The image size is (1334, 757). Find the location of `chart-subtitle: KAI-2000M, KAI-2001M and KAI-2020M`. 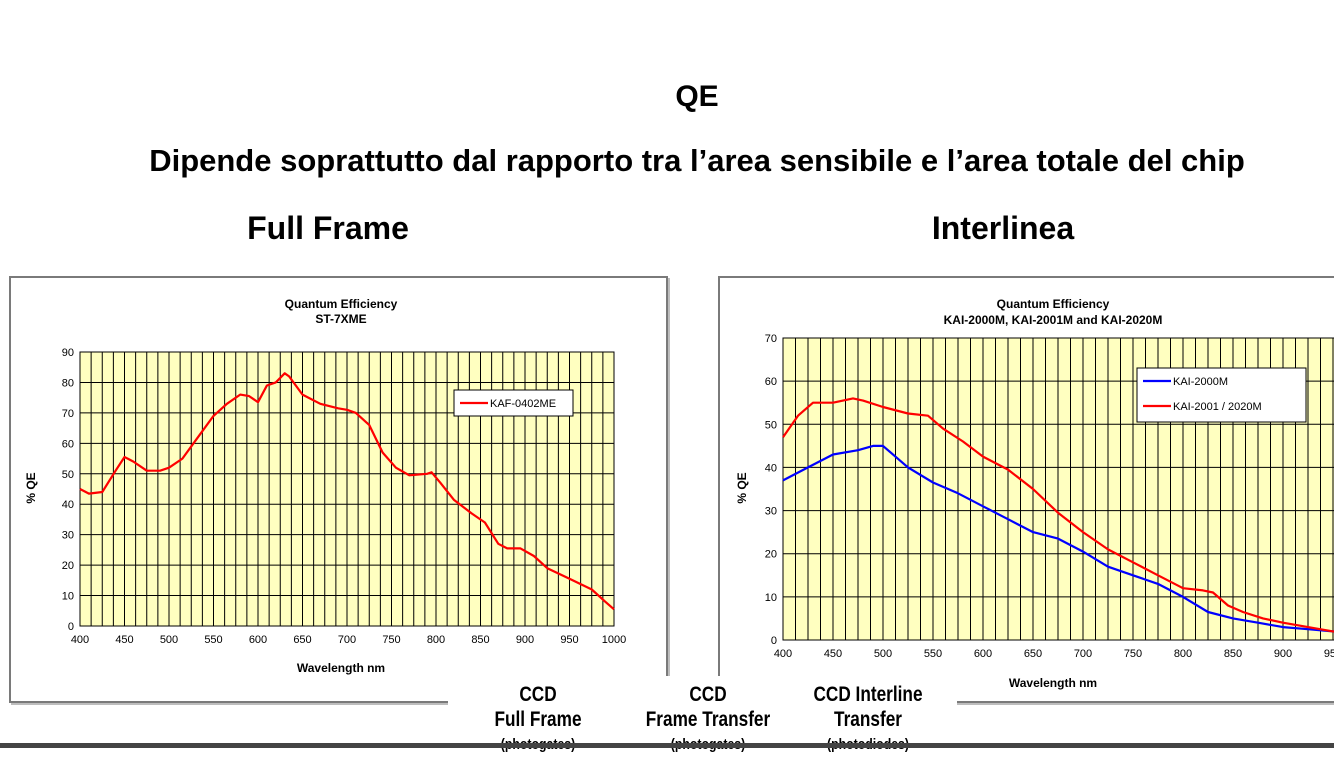

chart-subtitle: KAI-2000M, KAI-2001M and KAI-2020M is located at coordinates (1053, 320).